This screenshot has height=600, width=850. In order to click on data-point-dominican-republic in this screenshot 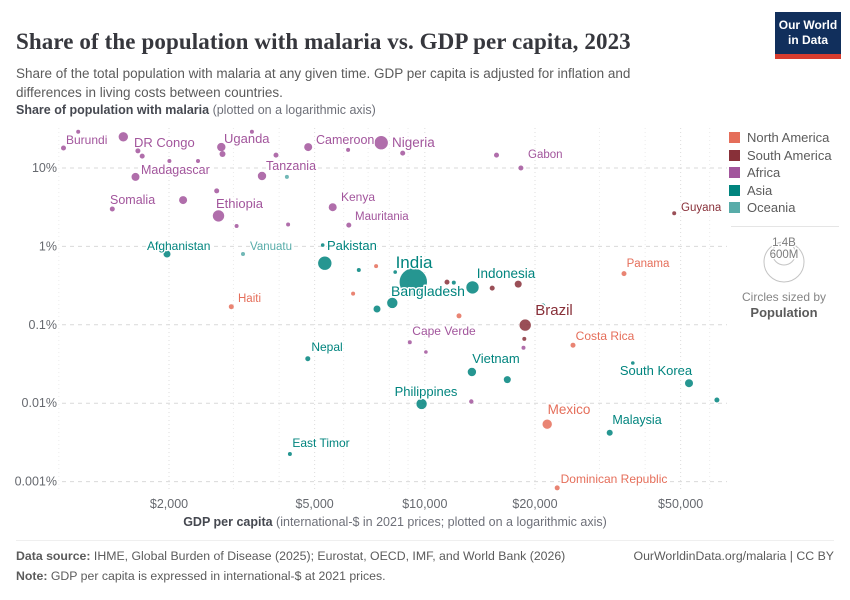, I will do `click(557, 488)`.